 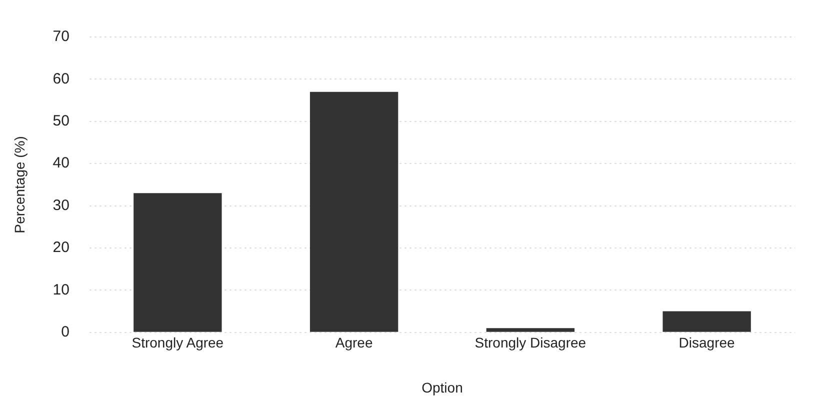 What do you see at coordinates (61, 289) in the screenshot?
I see `y-tick-label: 10` at bounding box center [61, 289].